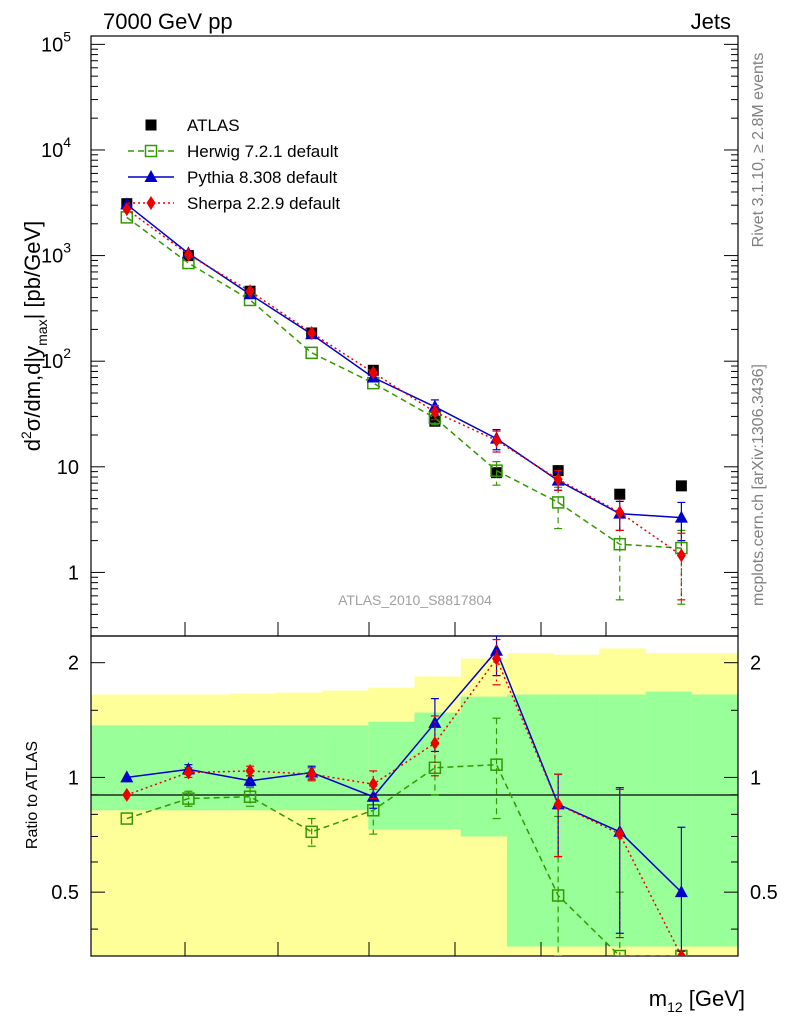 This screenshot has width=786, height=1024. I want to click on y-tick-label: 10, so click(68, 468).